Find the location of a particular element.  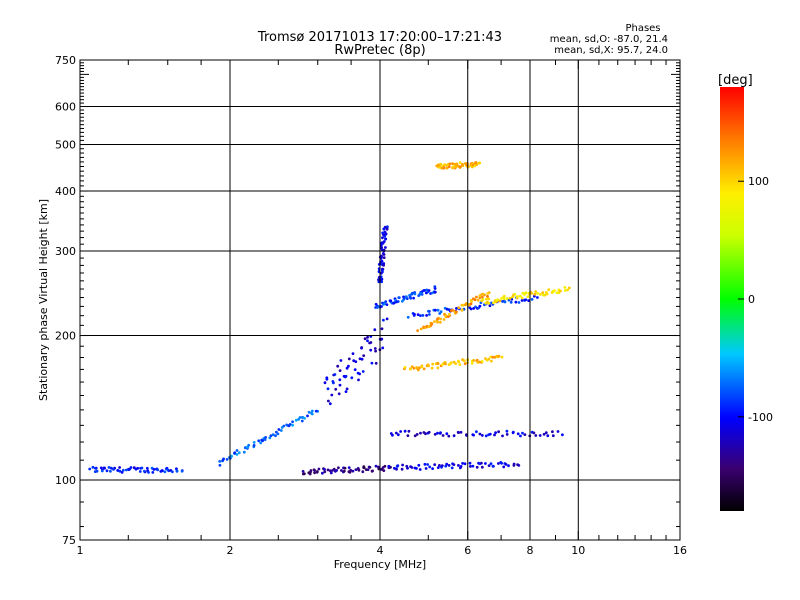

colorbar-label: [deg] is located at coordinates (735, 80).